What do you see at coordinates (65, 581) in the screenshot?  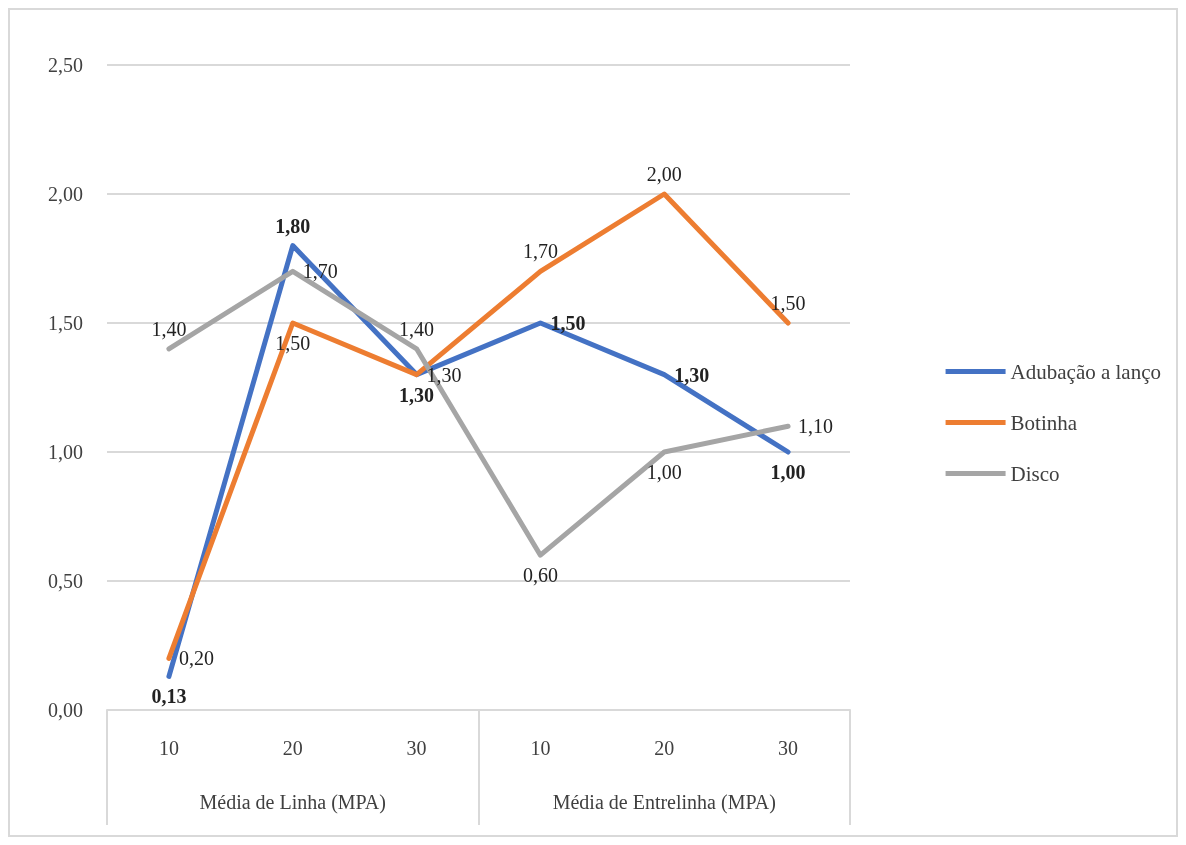 I see `y-tick-label: 0,50` at bounding box center [65, 581].